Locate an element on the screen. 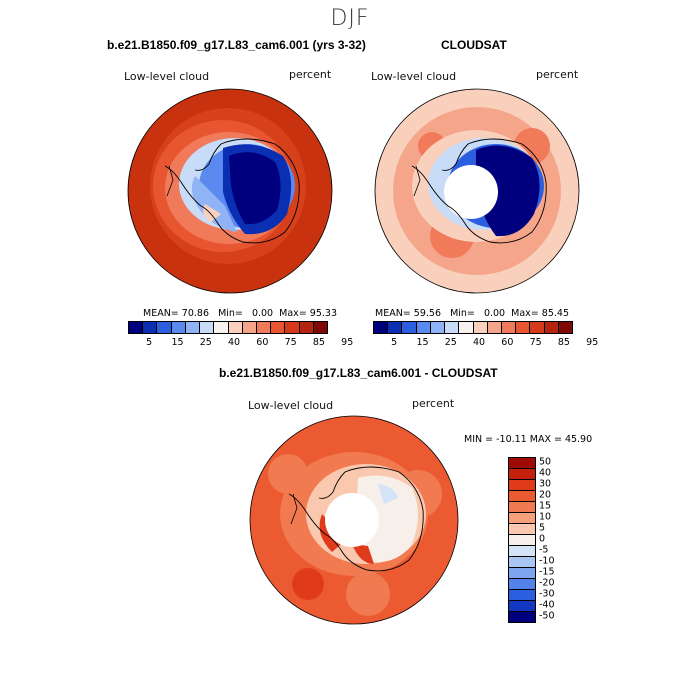 This screenshot has width=700, height=700. panel2-units-label: percent is located at coordinates (557, 74).